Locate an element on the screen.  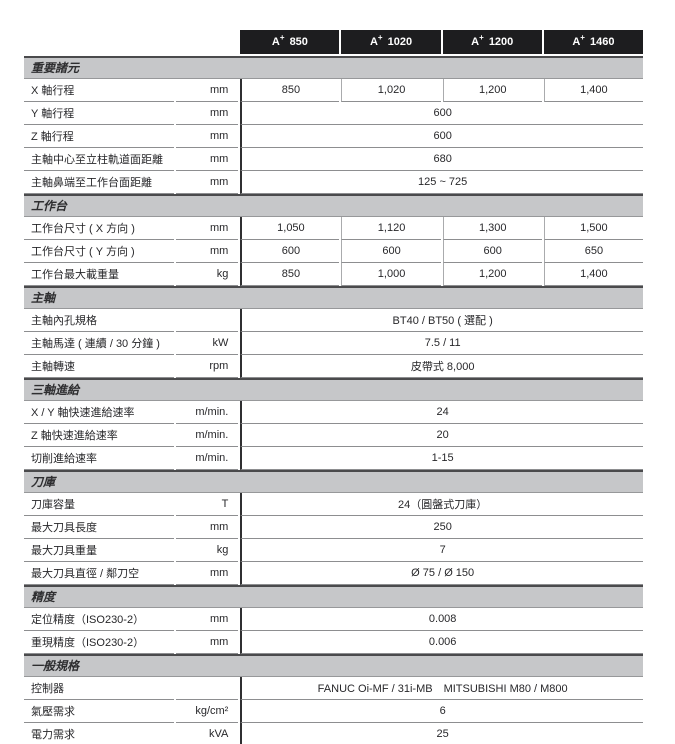
spec-label: 工作台尺寸 ( Y 方向 ) is located at coordinates (99, 251).